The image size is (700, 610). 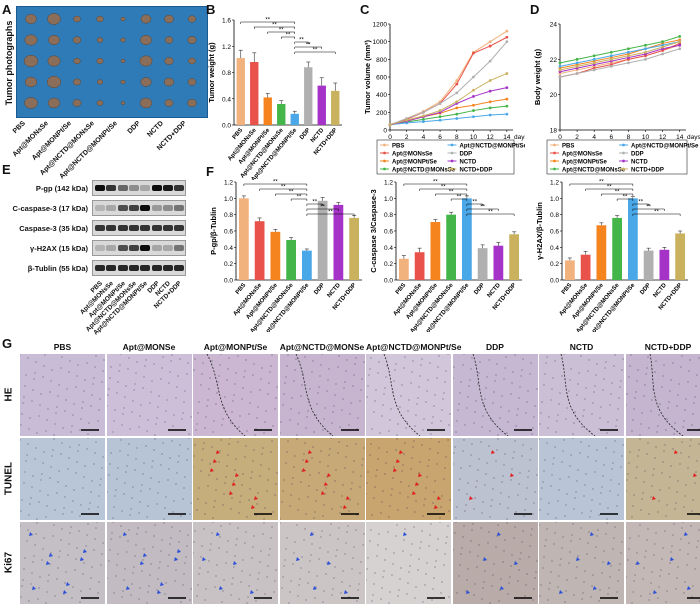 I want to click on series-line, so click(x=619, y=54).